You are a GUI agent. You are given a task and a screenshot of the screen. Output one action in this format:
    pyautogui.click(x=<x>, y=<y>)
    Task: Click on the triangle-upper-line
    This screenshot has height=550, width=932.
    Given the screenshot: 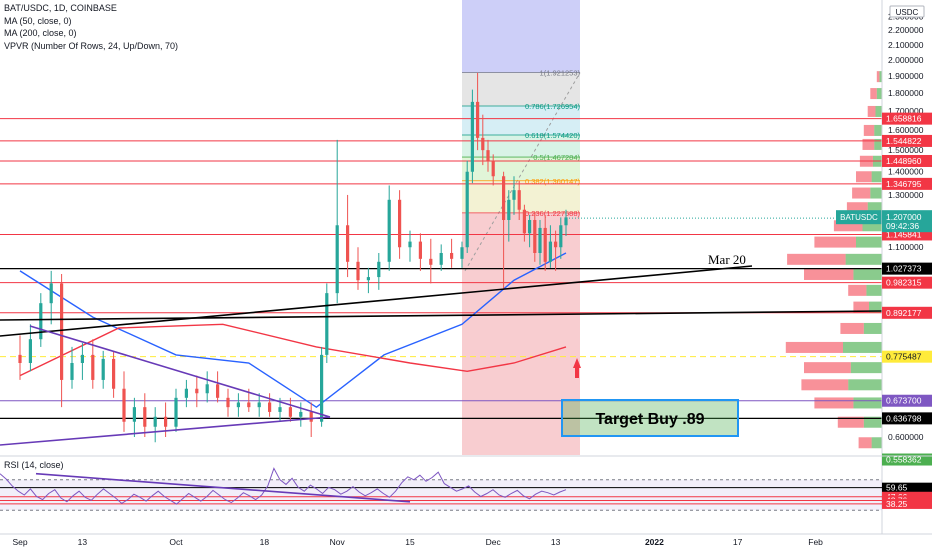 What is the action you would take?
    pyautogui.click(x=180, y=371)
    